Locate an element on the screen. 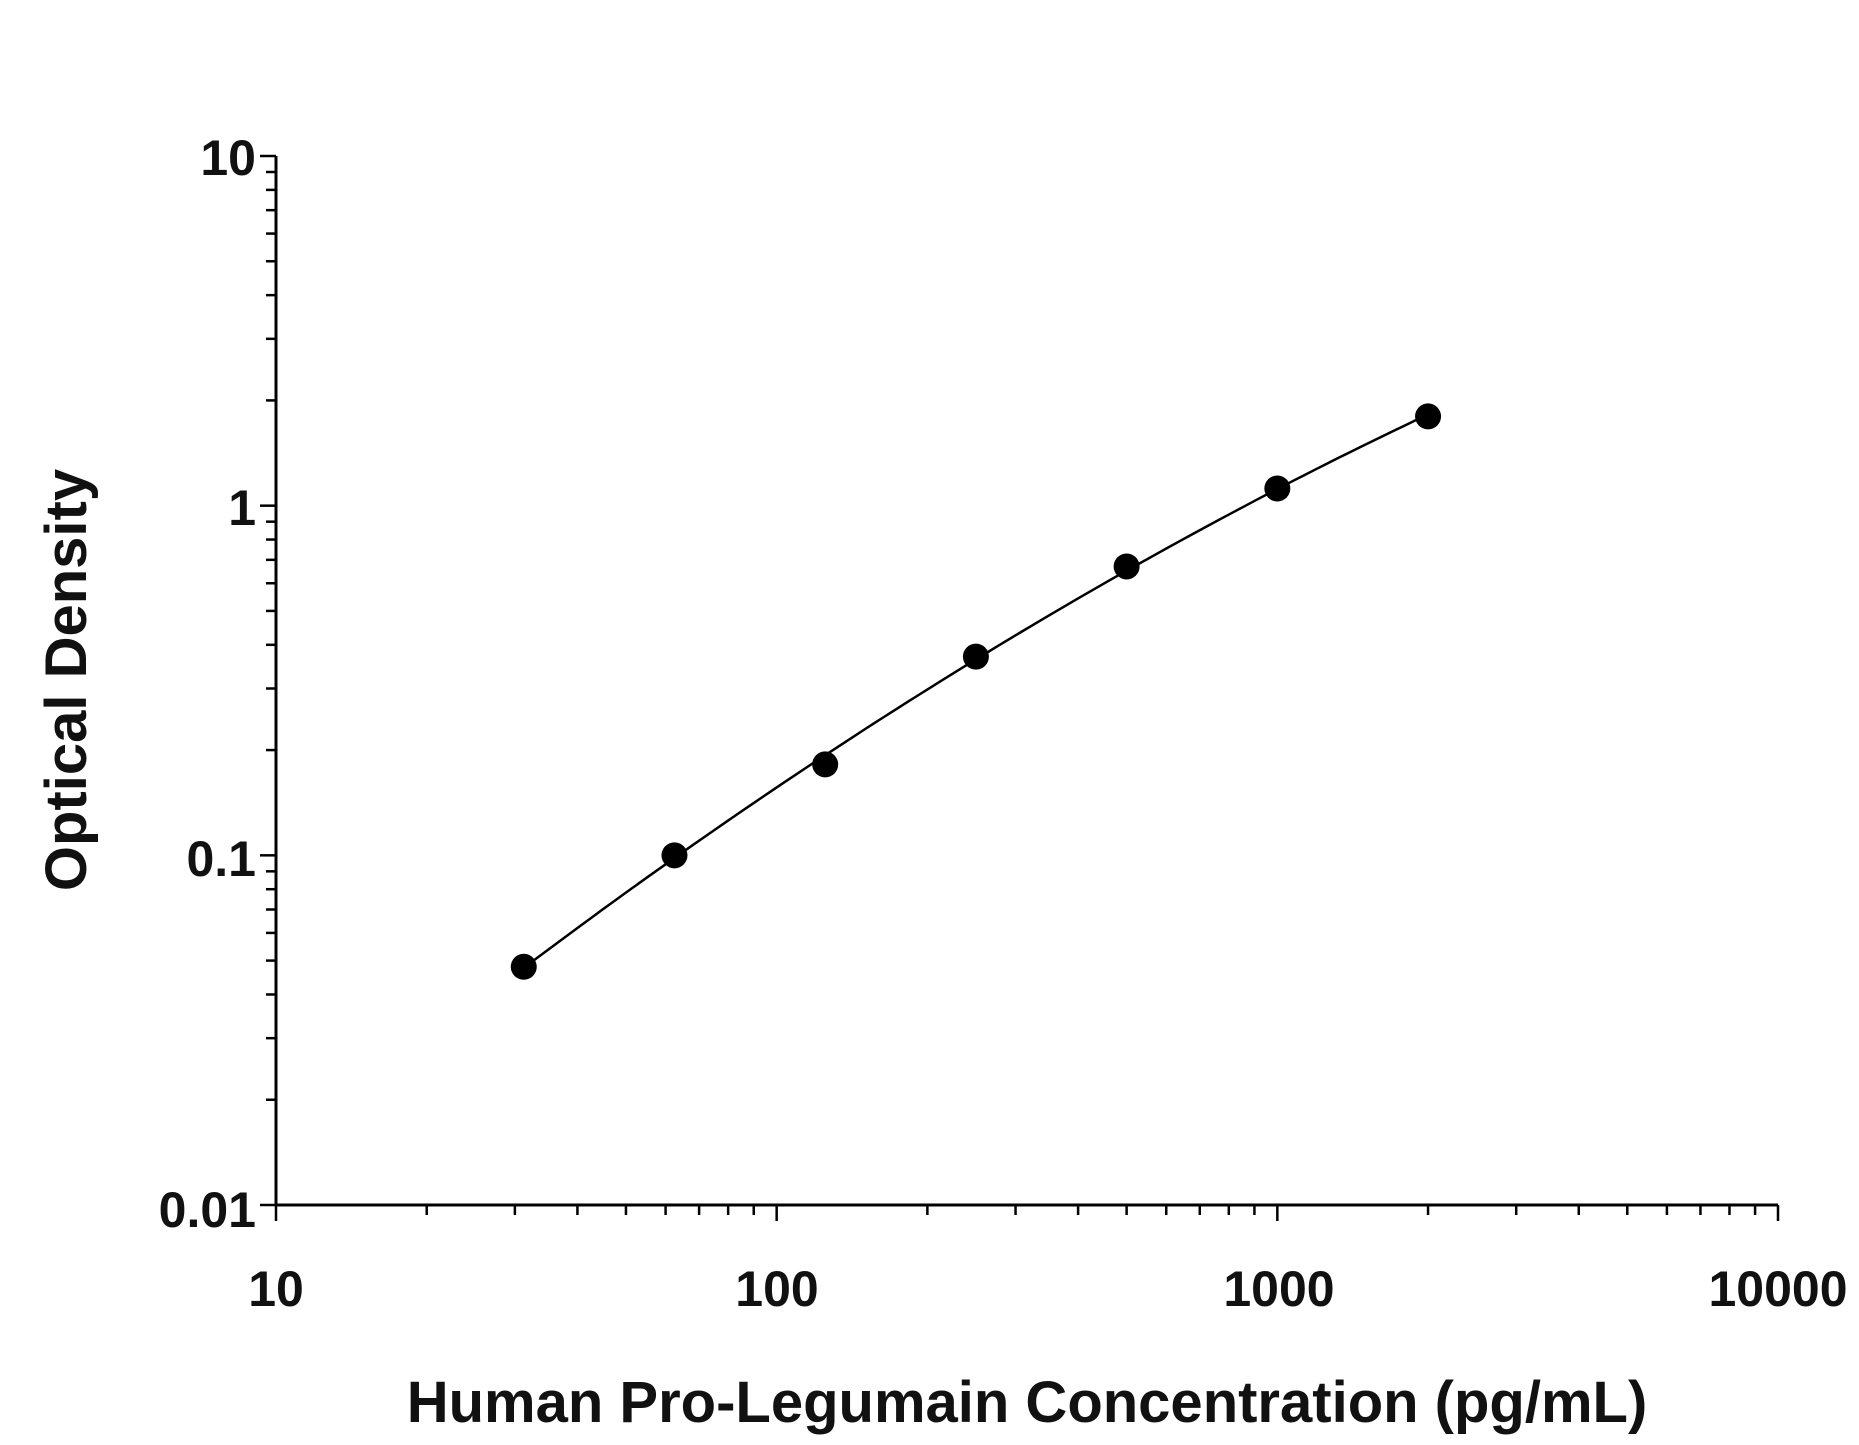  x-tick-label-10: 10 is located at coordinates (276, 1289).